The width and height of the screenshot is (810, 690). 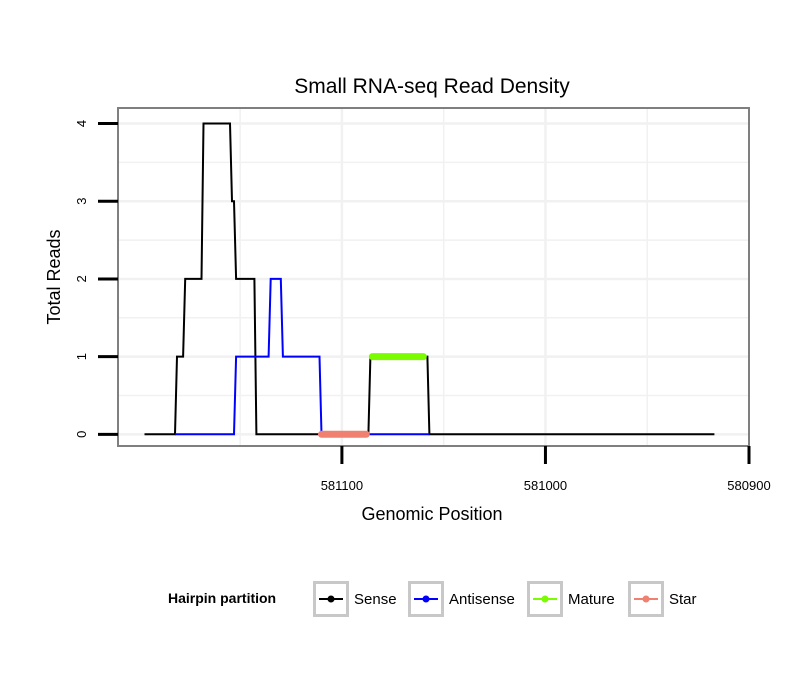 I want to click on x-tick-label: 581000, so click(x=545, y=485).